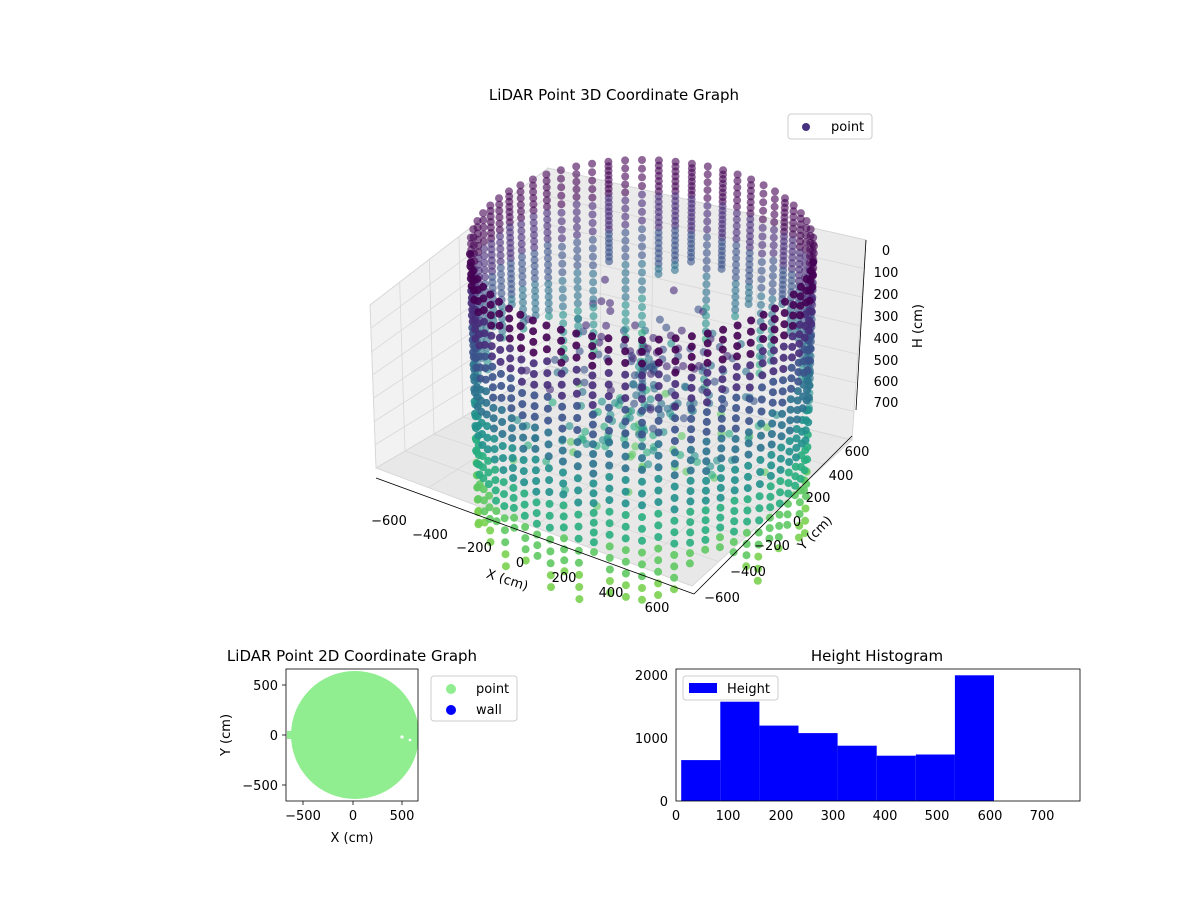  I want to click on z-tick-label: 100, so click(886, 273).